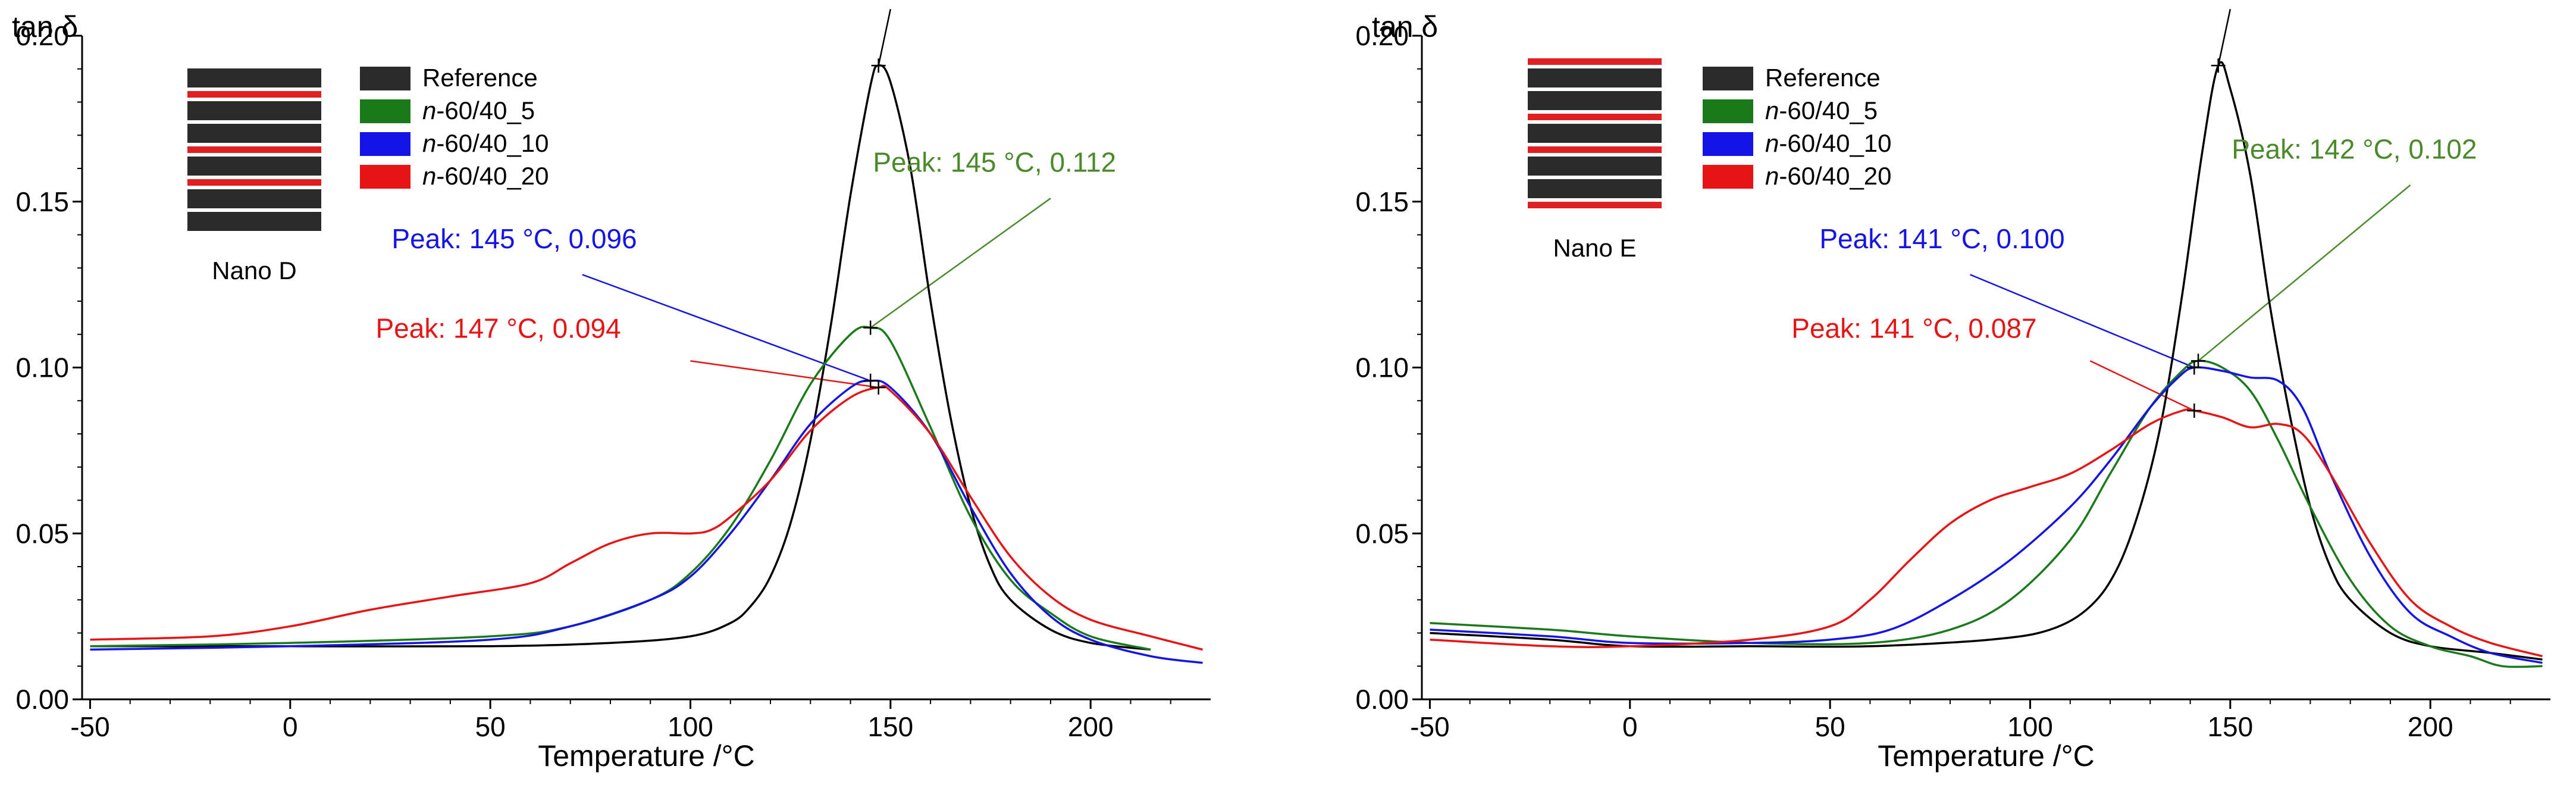 The height and width of the screenshot is (791, 2576). Describe the element at coordinates (1382, 533) in the screenshot. I see `y-tick-label: 0.05` at that location.